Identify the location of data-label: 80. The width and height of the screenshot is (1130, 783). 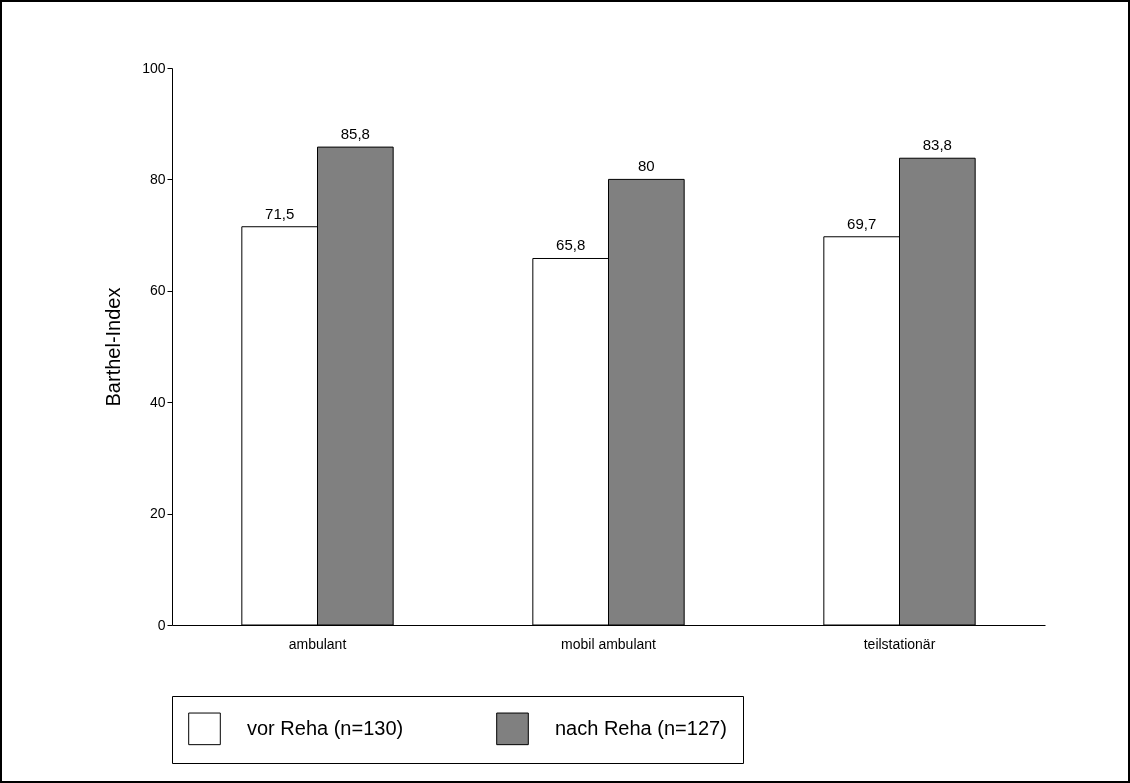
(646, 166).